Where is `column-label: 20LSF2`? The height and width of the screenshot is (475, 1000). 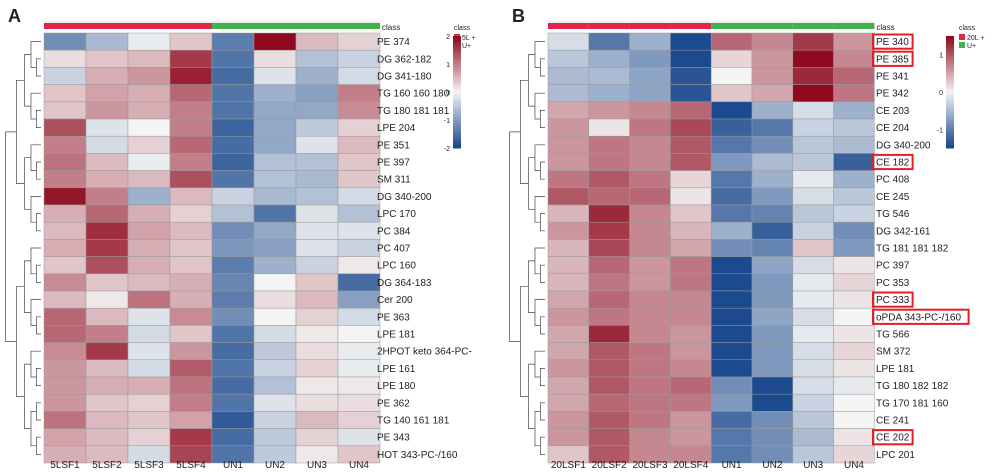 column-label: 20LSF2 is located at coordinates (609, 465).